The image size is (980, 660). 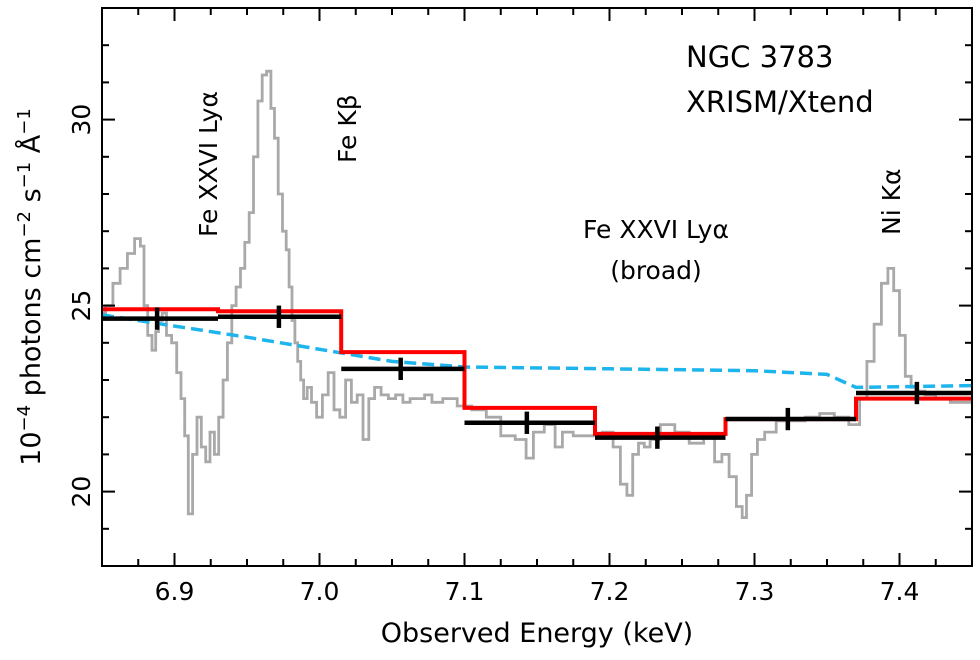 I want to click on fe26-lya-broad-label: Fe XXVI Lyα, so click(x=656, y=229).